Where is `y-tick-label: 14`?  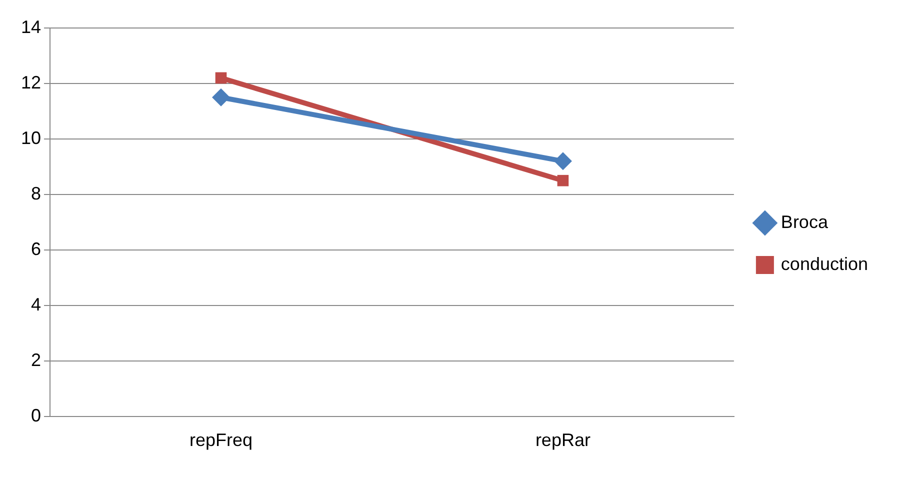
y-tick-label: 14 is located at coordinates (31, 26).